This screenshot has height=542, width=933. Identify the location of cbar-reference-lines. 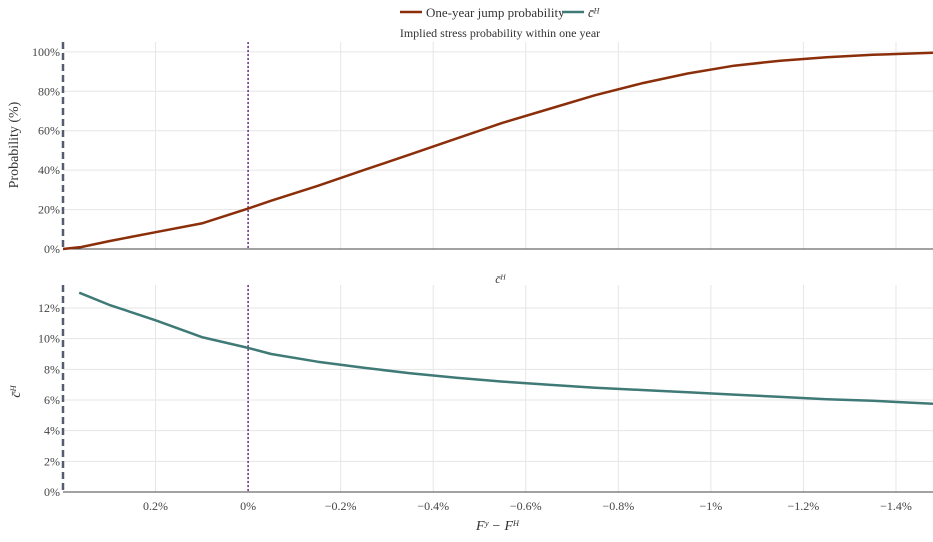
(155, 388).